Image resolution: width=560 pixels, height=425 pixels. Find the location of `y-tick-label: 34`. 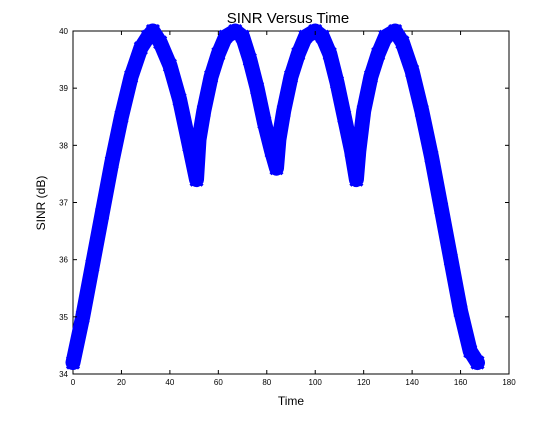

y-tick-label: 34 is located at coordinates (63, 374).